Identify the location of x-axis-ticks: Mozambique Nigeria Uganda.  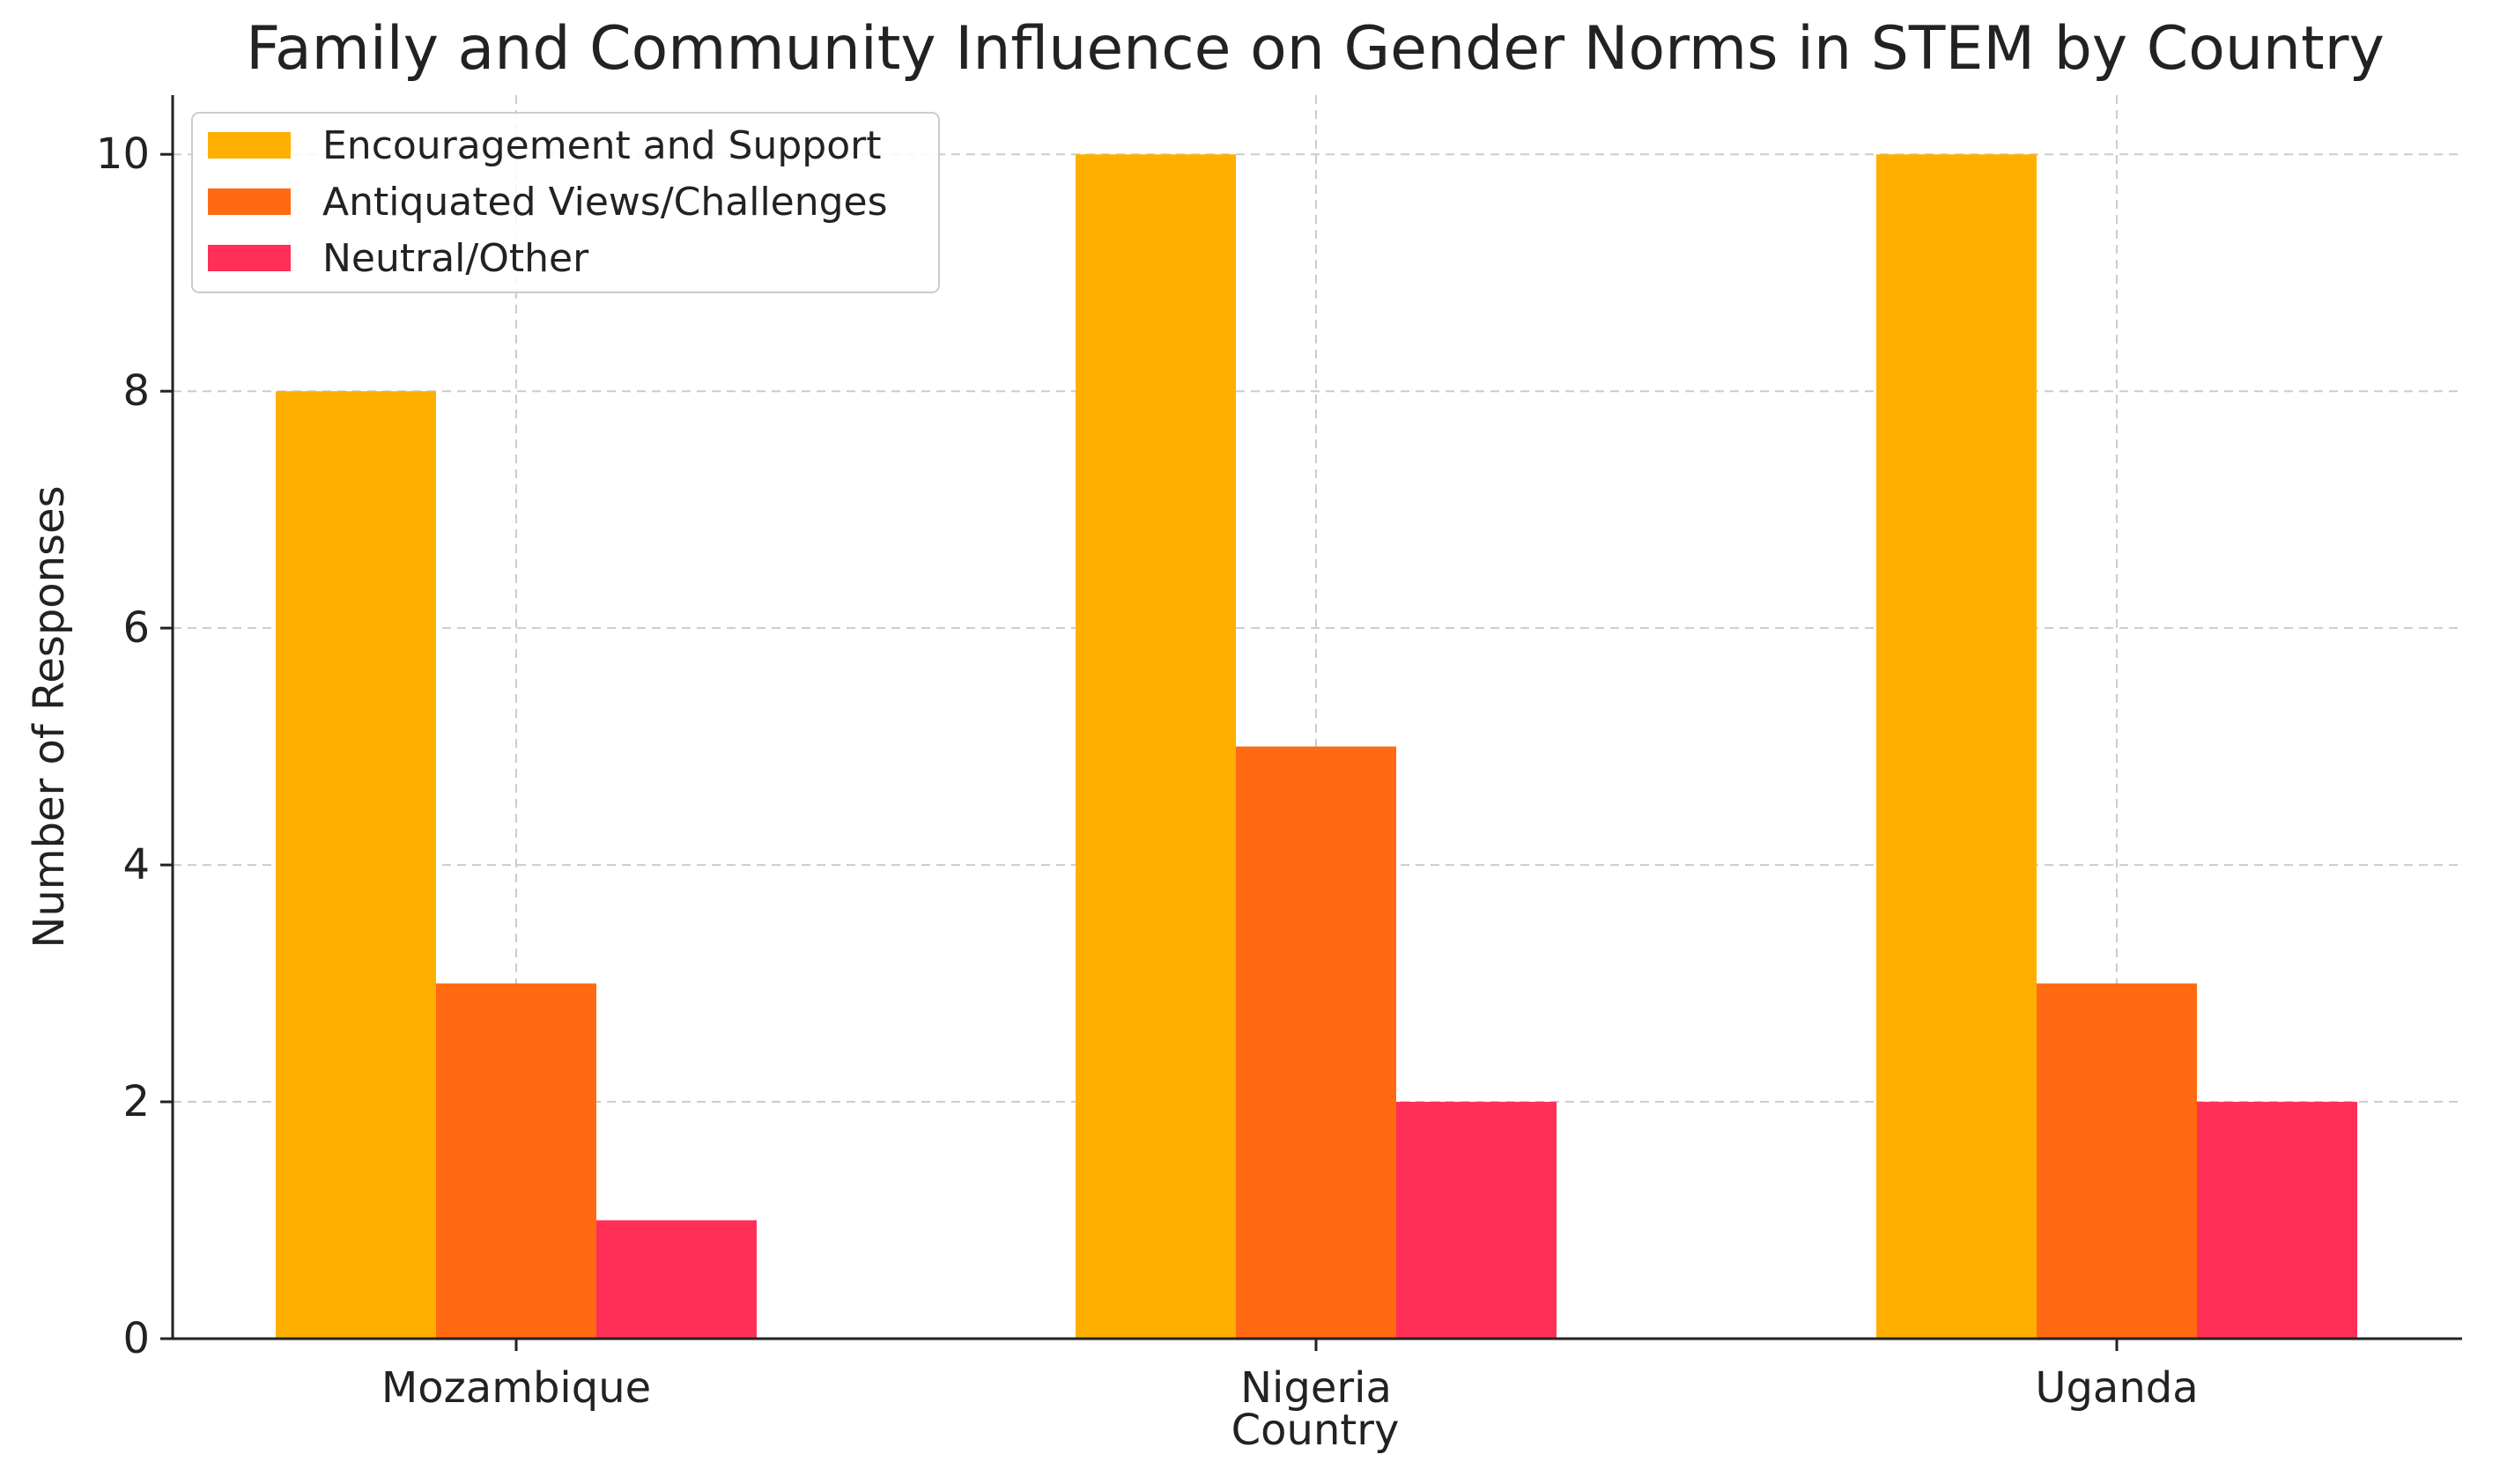
(1290, 1376).